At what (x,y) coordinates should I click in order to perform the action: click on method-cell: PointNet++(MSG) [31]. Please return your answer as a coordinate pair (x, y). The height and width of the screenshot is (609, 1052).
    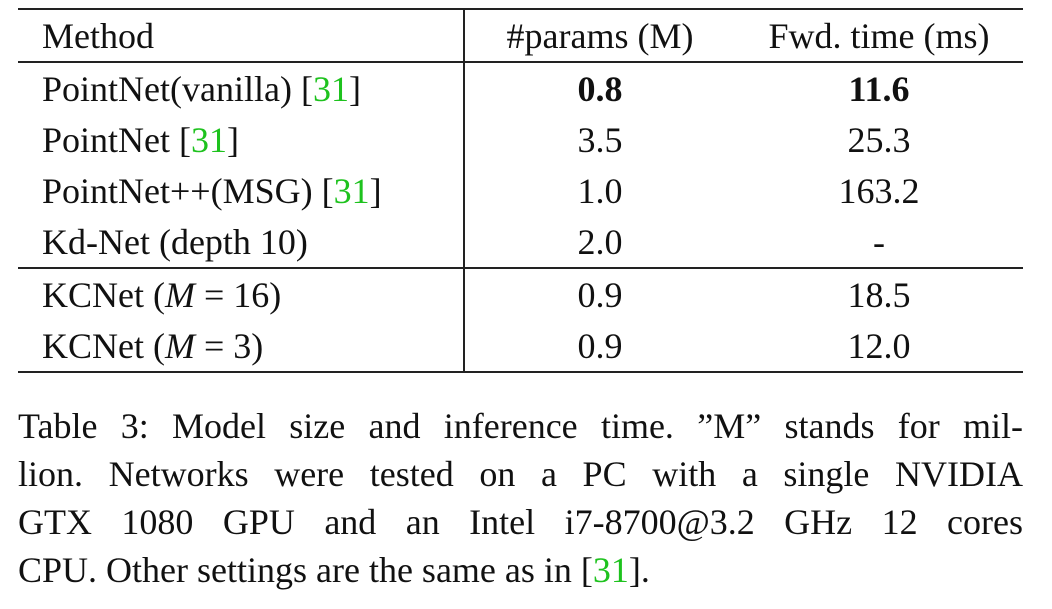
    Looking at the image, I should click on (241, 190).